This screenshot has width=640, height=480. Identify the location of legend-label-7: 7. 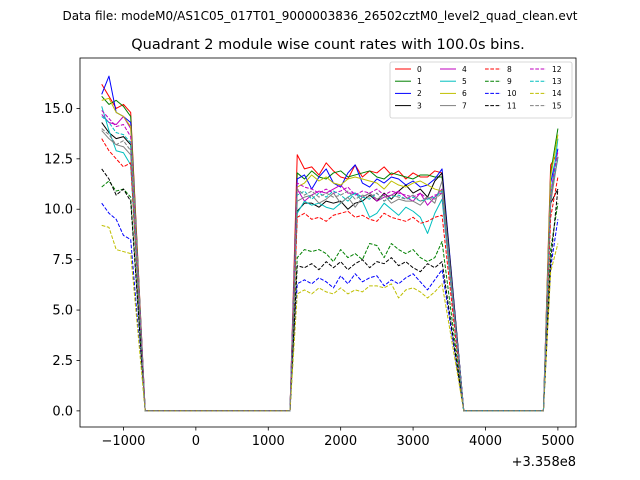
(464, 105).